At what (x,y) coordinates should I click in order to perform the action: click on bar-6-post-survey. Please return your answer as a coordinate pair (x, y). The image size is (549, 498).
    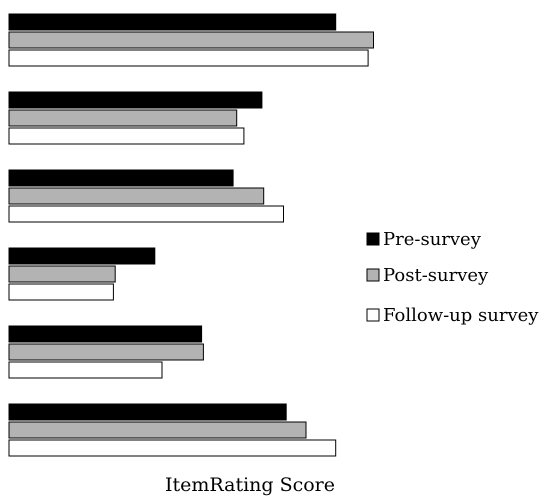
    Looking at the image, I should click on (157, 430).